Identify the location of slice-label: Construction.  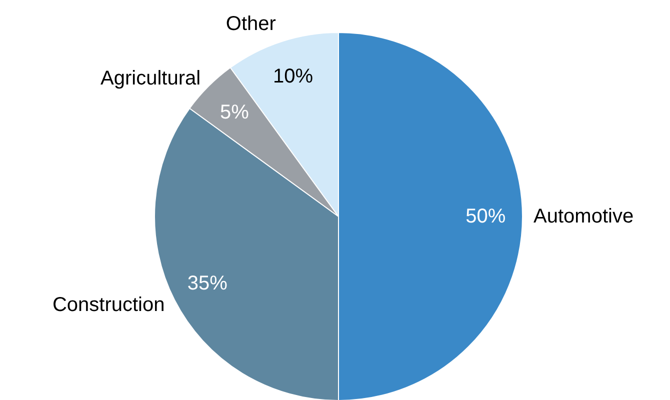
(108, 305).